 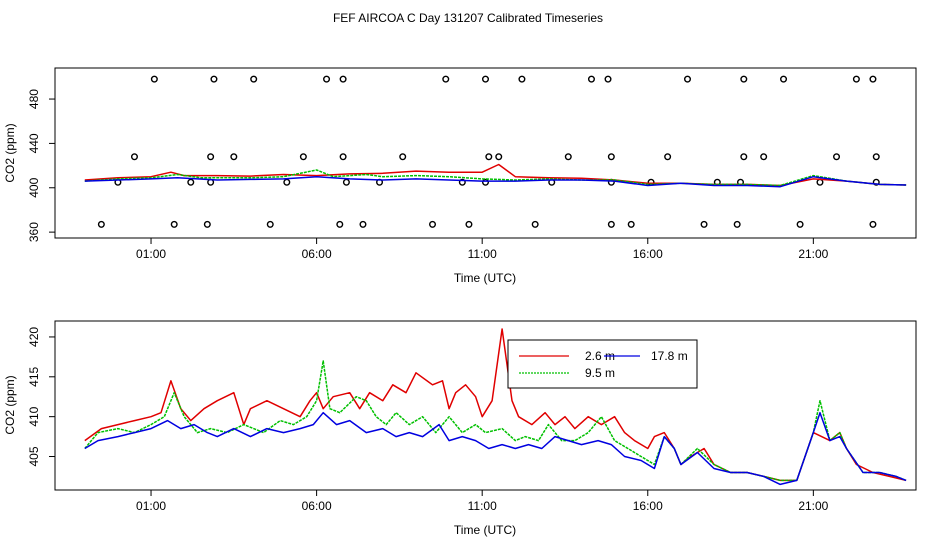 I want to click on bottom-y-tick-label: 420, so click(x=34, y=337).